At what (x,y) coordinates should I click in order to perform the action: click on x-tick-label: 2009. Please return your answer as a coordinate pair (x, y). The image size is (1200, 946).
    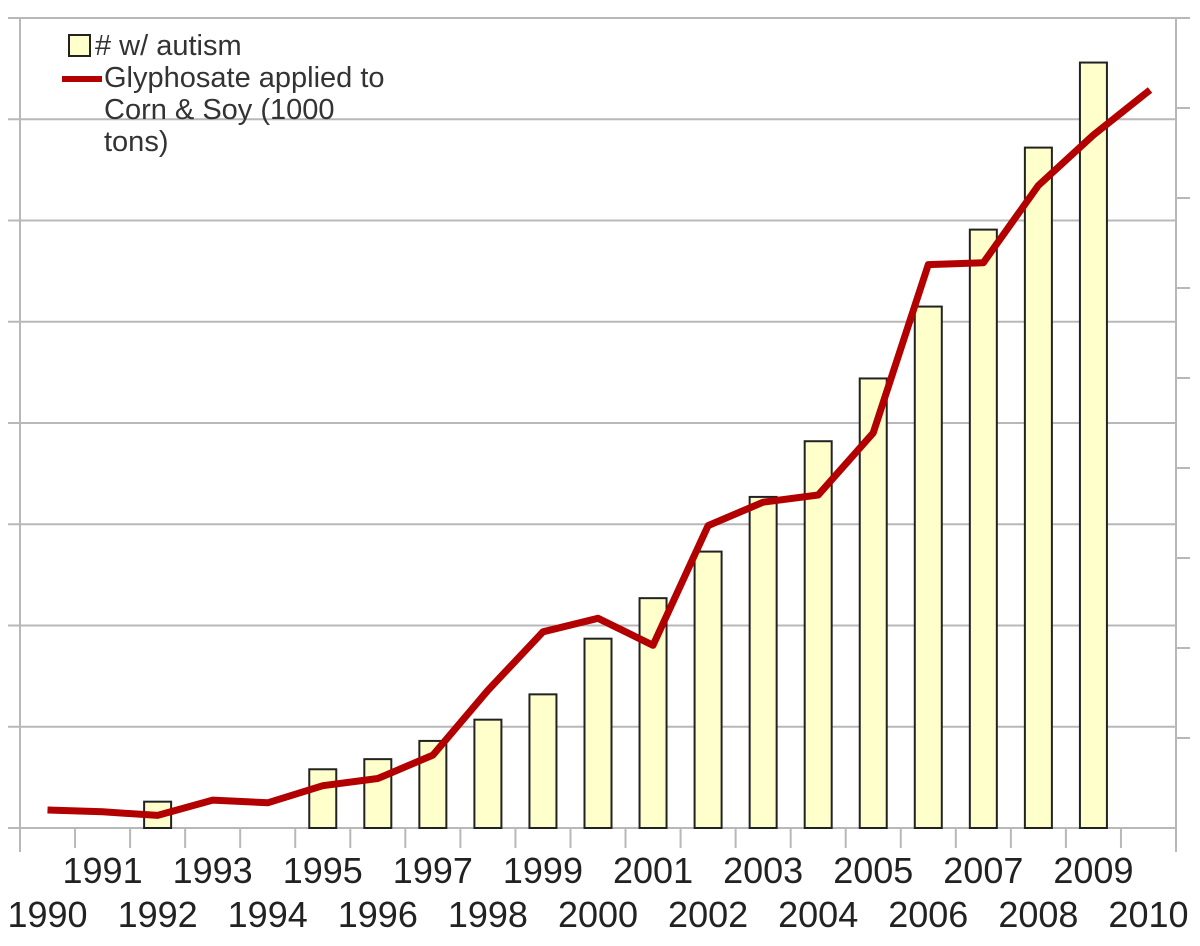
    Looking at the image, I should click on (1093, 870).